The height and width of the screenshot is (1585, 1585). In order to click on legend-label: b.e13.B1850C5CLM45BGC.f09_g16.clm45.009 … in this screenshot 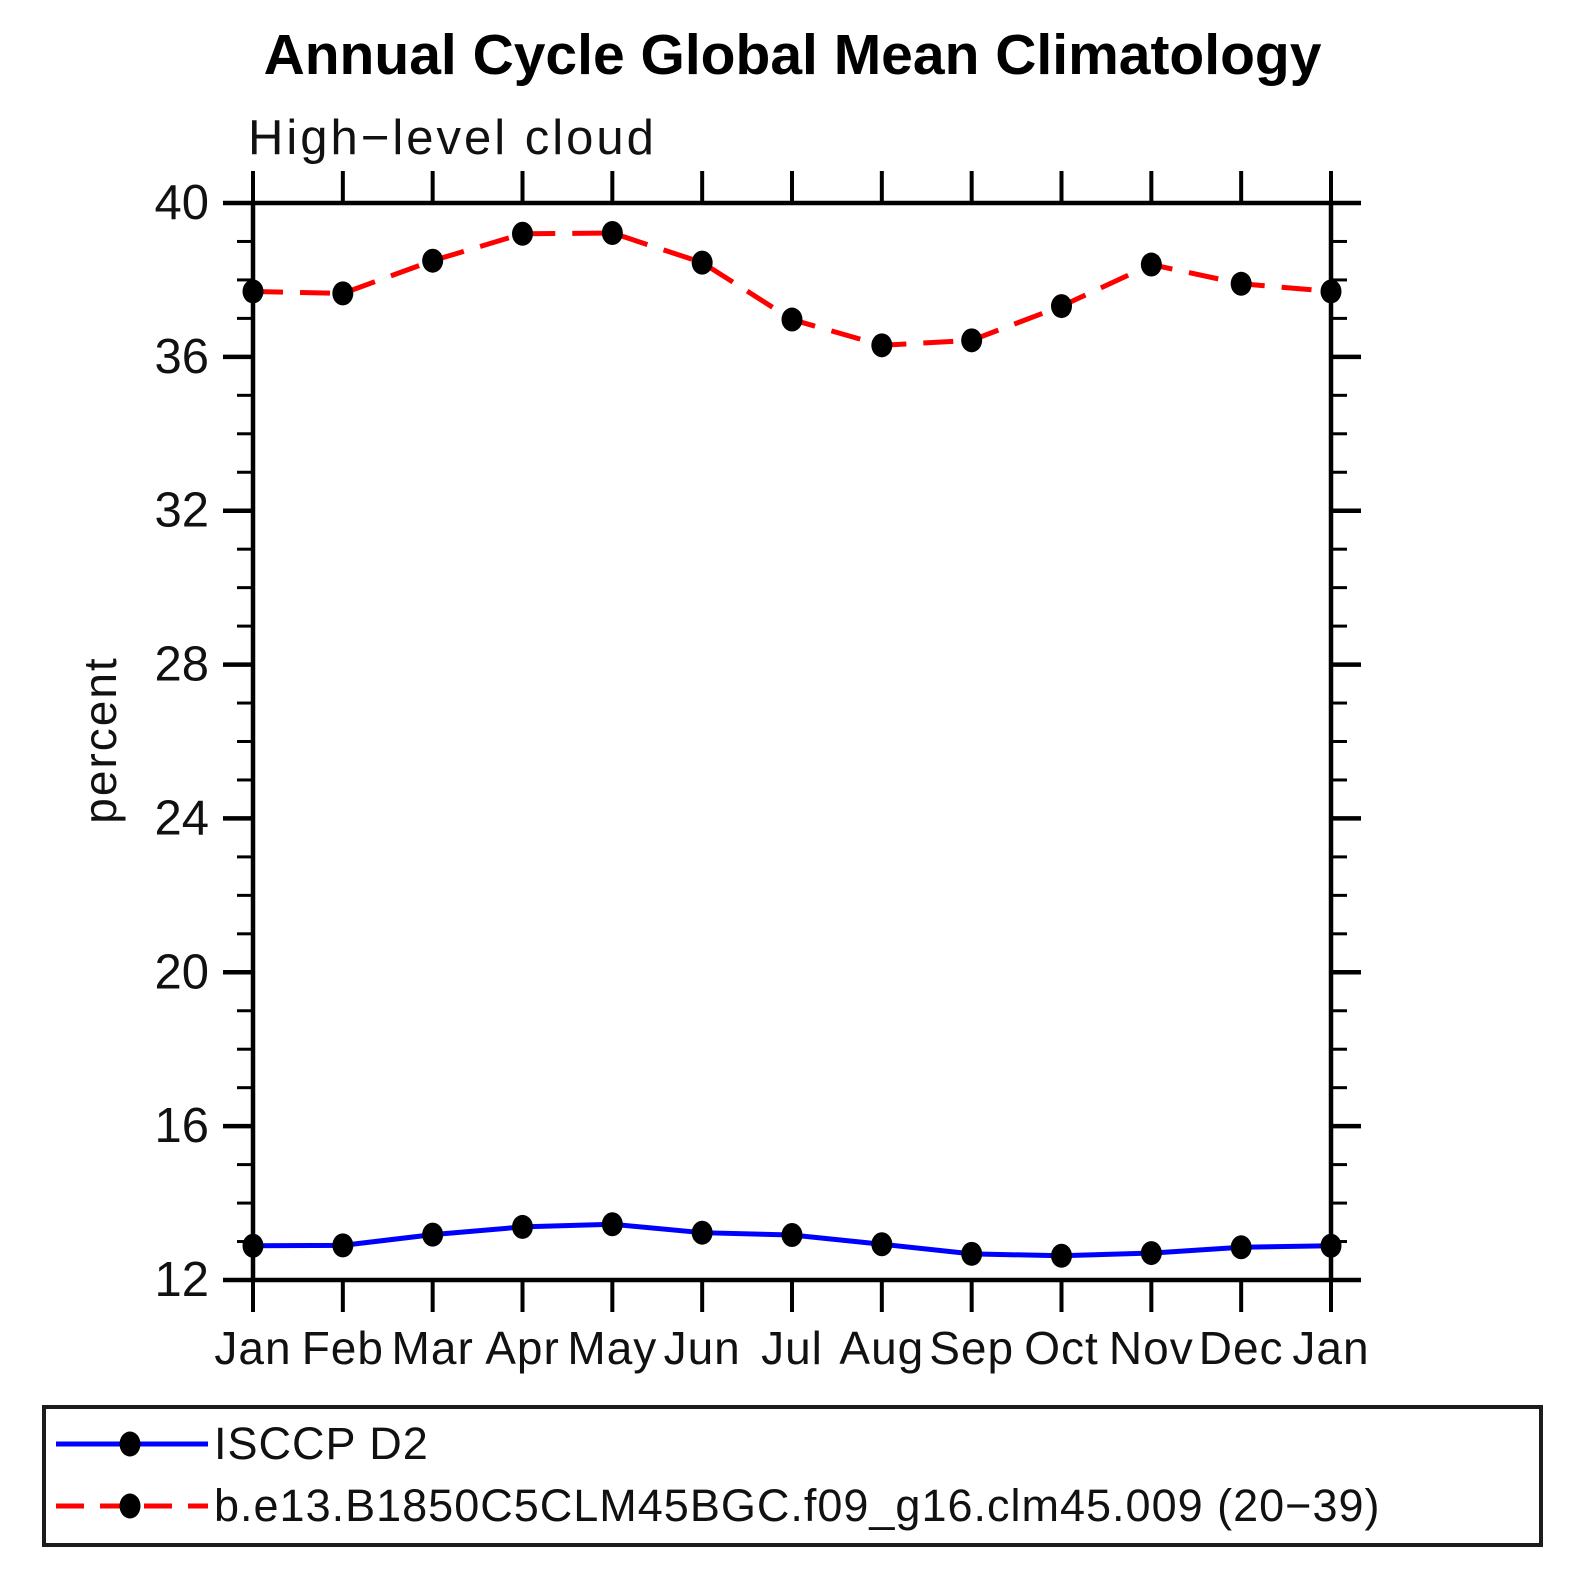, I will do `click(797, 1505)`.